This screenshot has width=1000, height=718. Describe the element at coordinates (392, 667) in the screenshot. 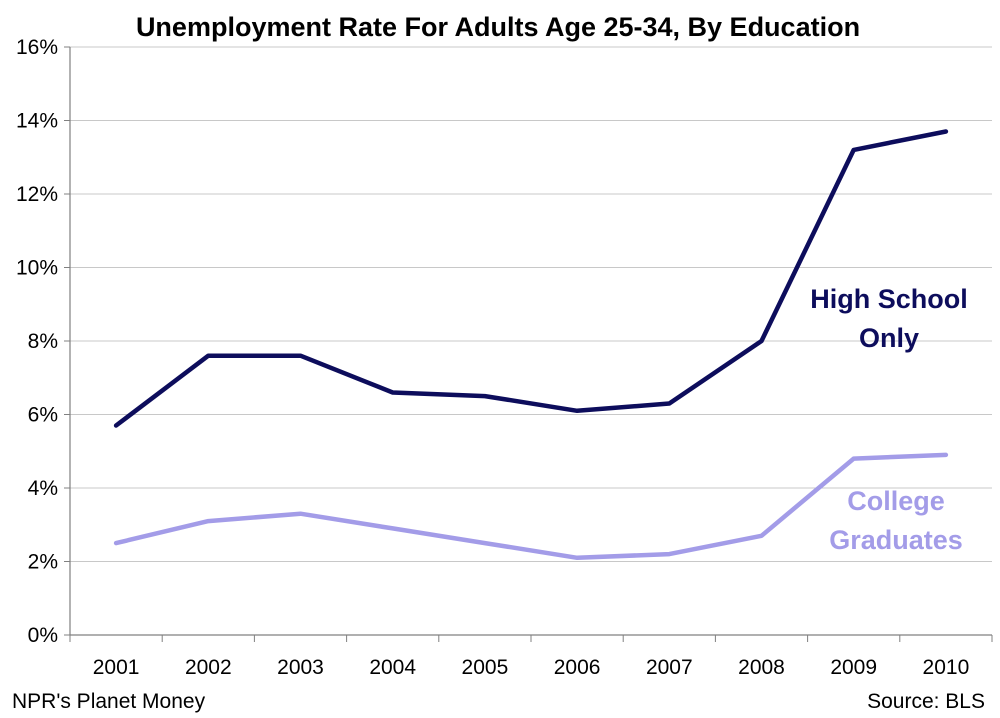

I see `x-tick-label: 2004` at that location.